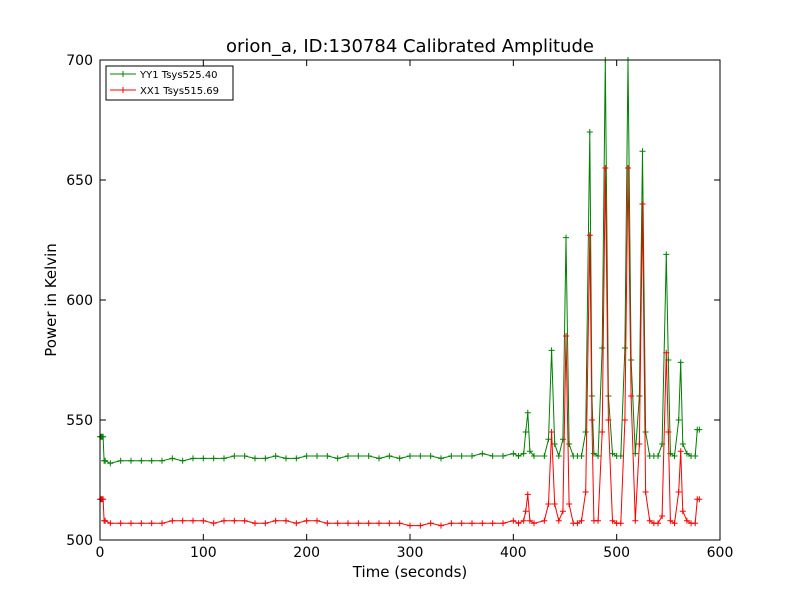 The width and height of the screenshot is (800, 600). What do you see at coordinates (410, 553) in the screenshot?
I see `x-tick-label-3: 300` at bounding box center [410, 553].